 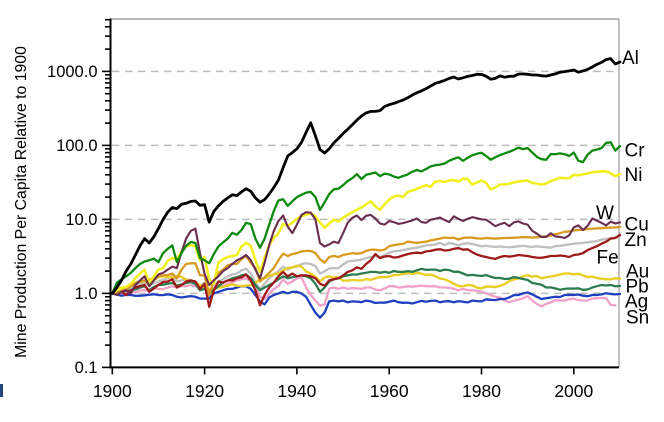 What do you see at coordinates (636, 240) in the screenshot?
I see `svg-text: Zn` at bounding box center [636, 240].